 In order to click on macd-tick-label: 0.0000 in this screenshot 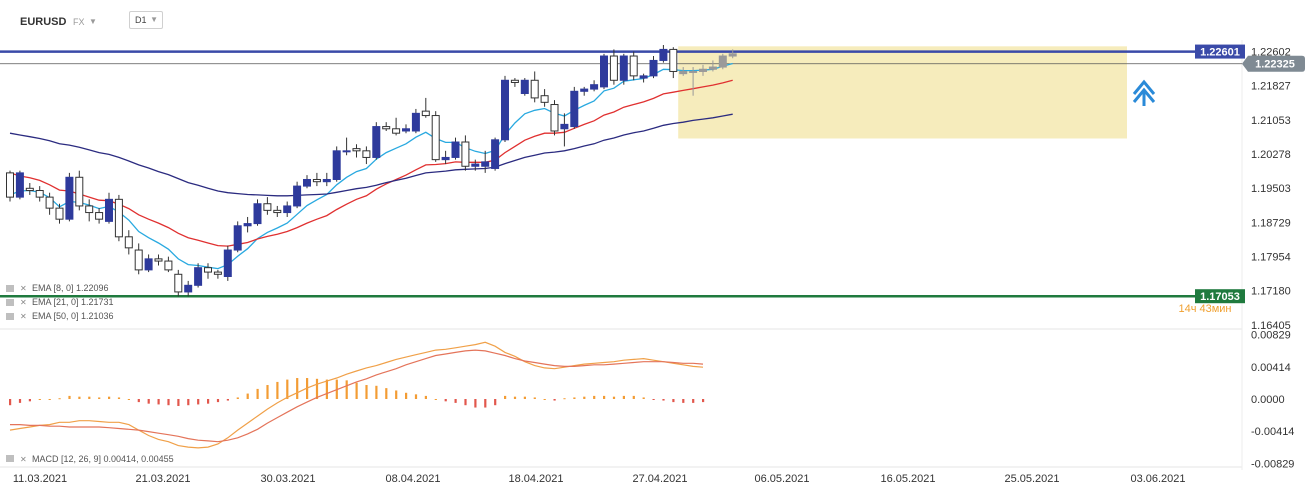, I will do `click(1268, 400)`.